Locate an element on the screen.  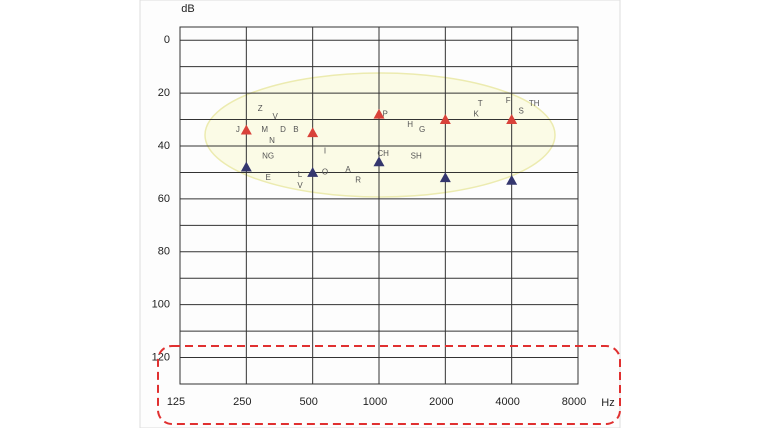
annotation: CH is located at coordinates (383, 153).